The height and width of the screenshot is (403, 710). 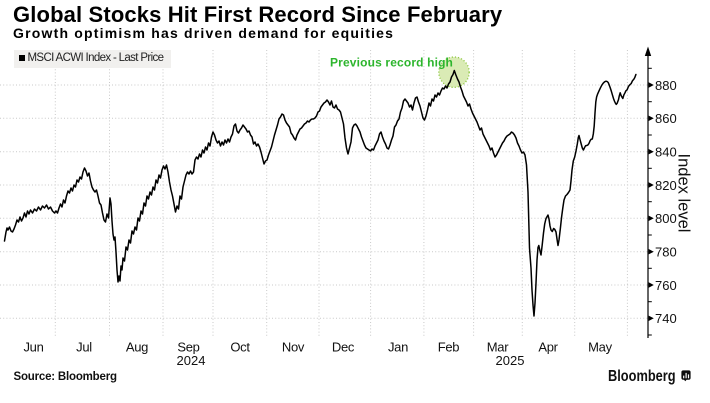 What do you see at coordinates (191, 360) in the screenshot?
I see `svg-text: 2024` at bounding box center [191, 360].